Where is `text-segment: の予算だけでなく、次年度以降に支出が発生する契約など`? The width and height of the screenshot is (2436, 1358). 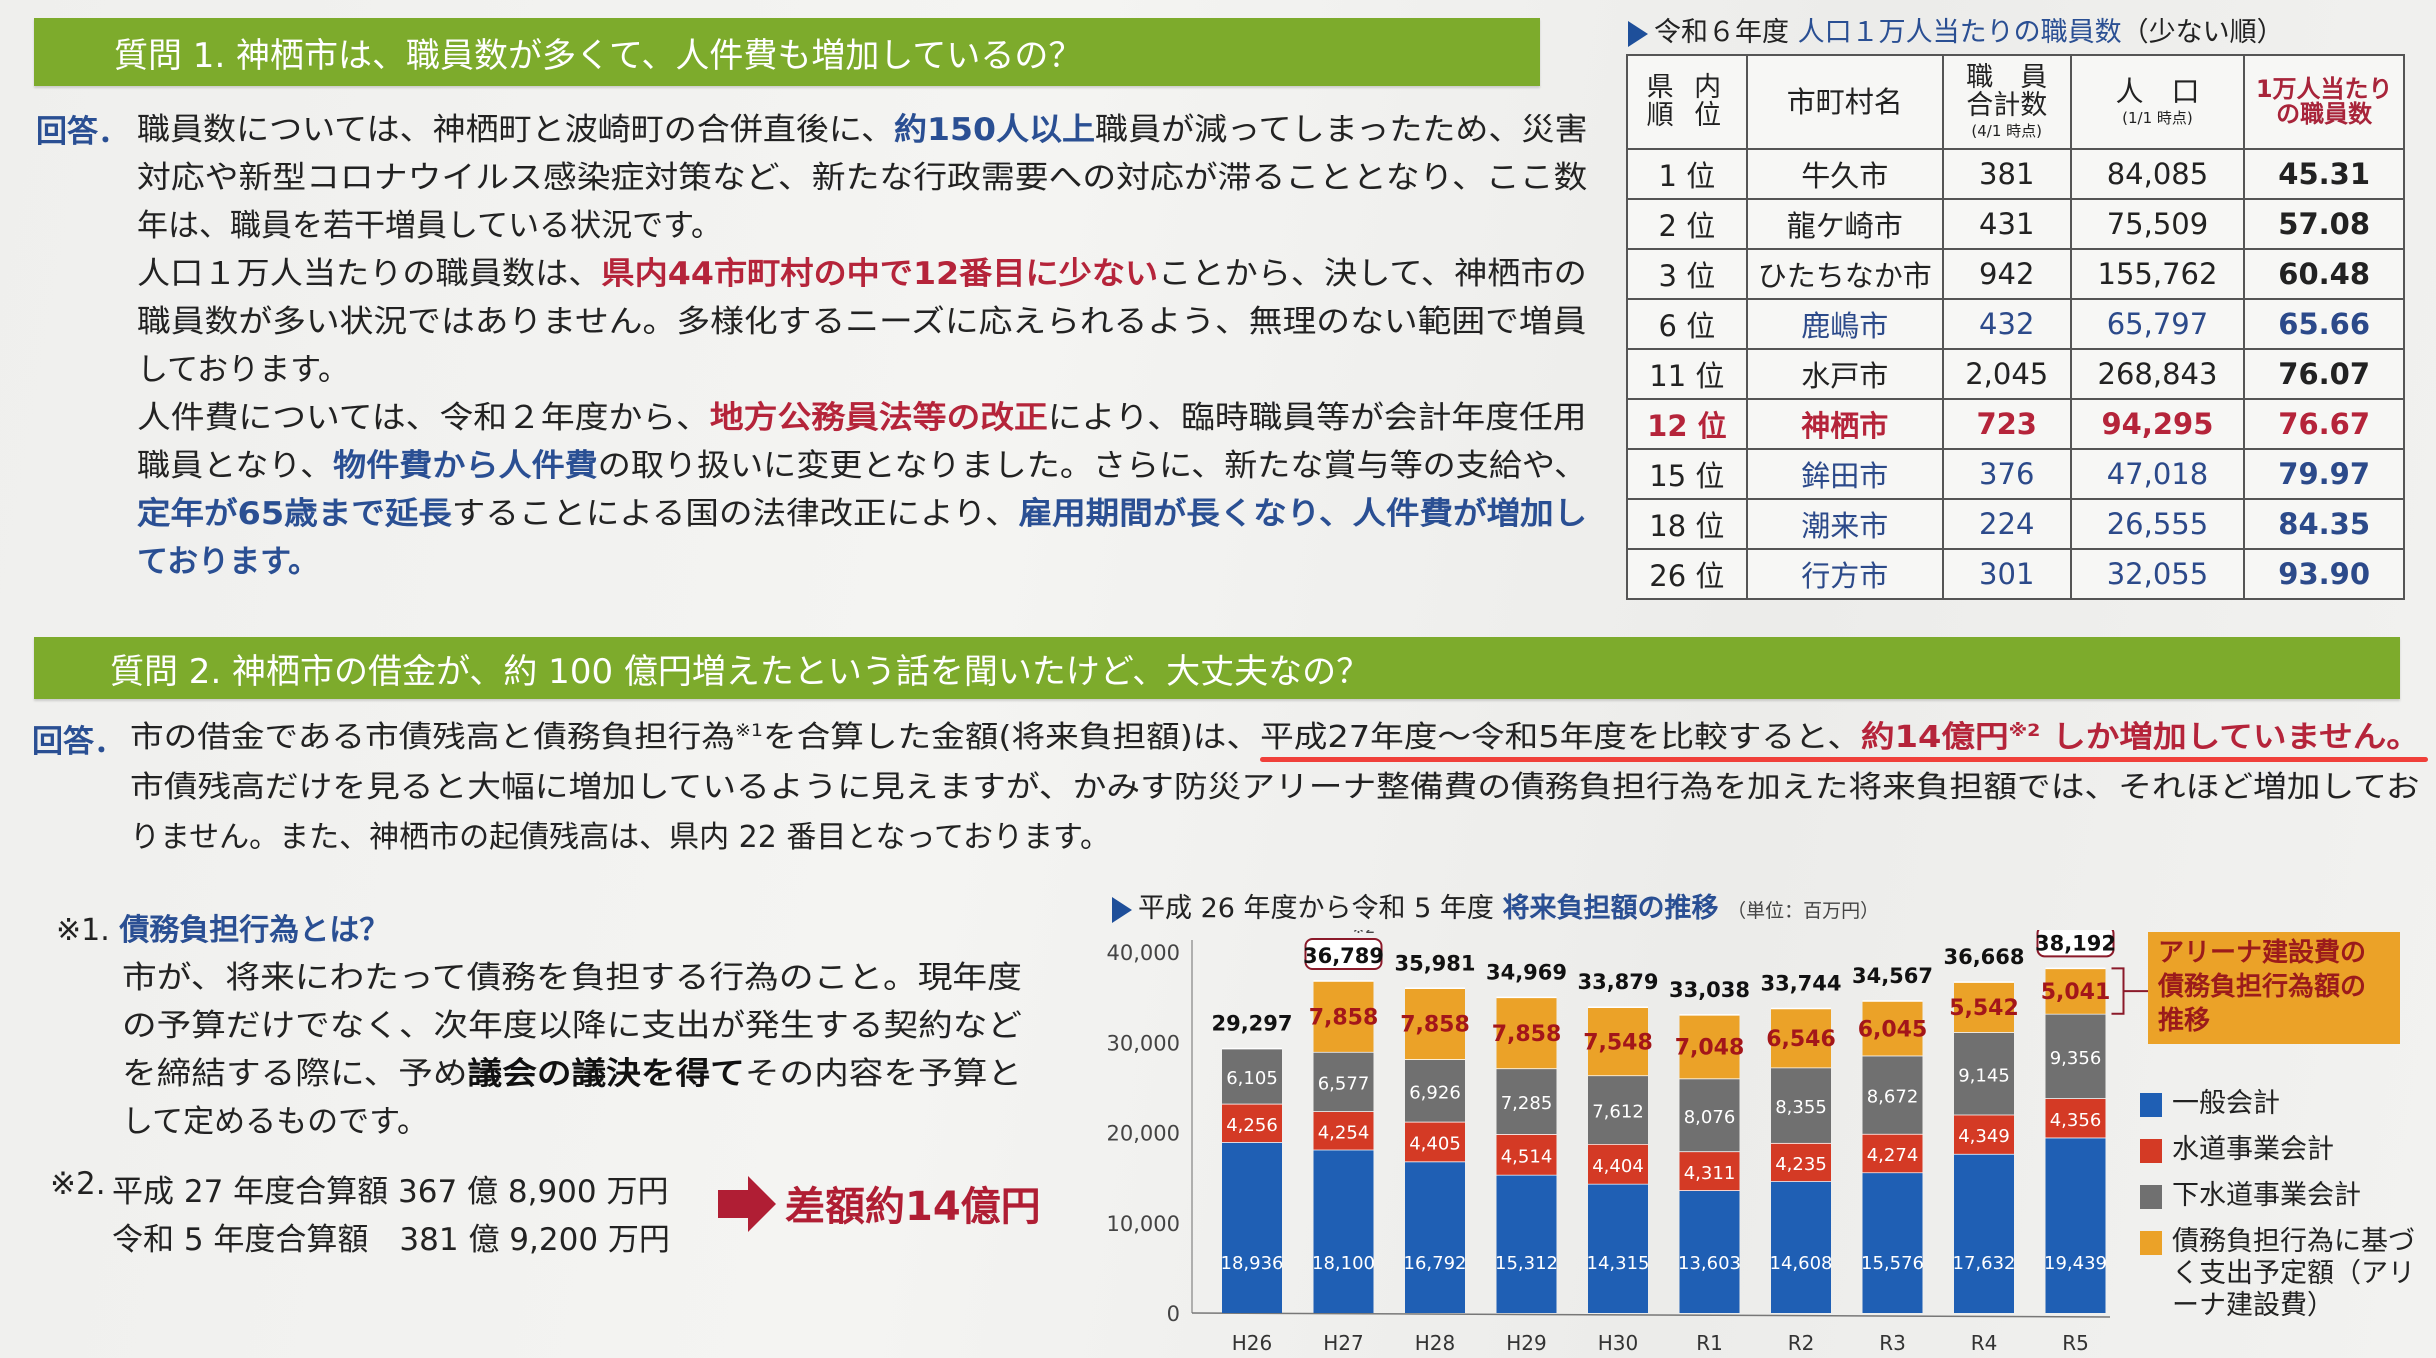
text-segment: の予算だけでなく、次年度以降に支出が発生する契約など is located at coordinates (572, 1026).